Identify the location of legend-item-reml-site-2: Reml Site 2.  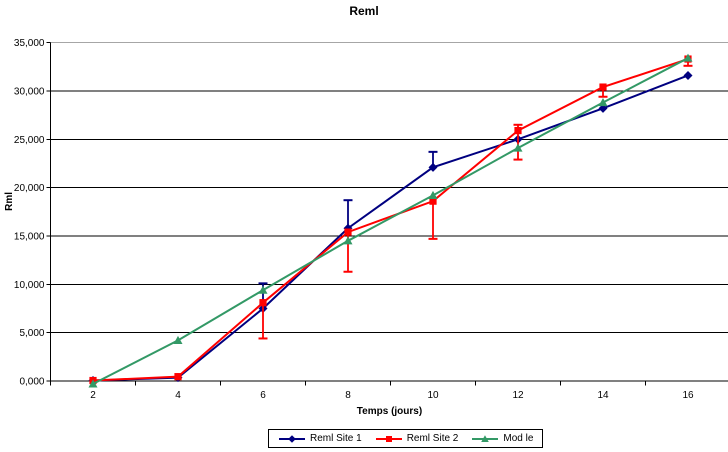
(417, 438).